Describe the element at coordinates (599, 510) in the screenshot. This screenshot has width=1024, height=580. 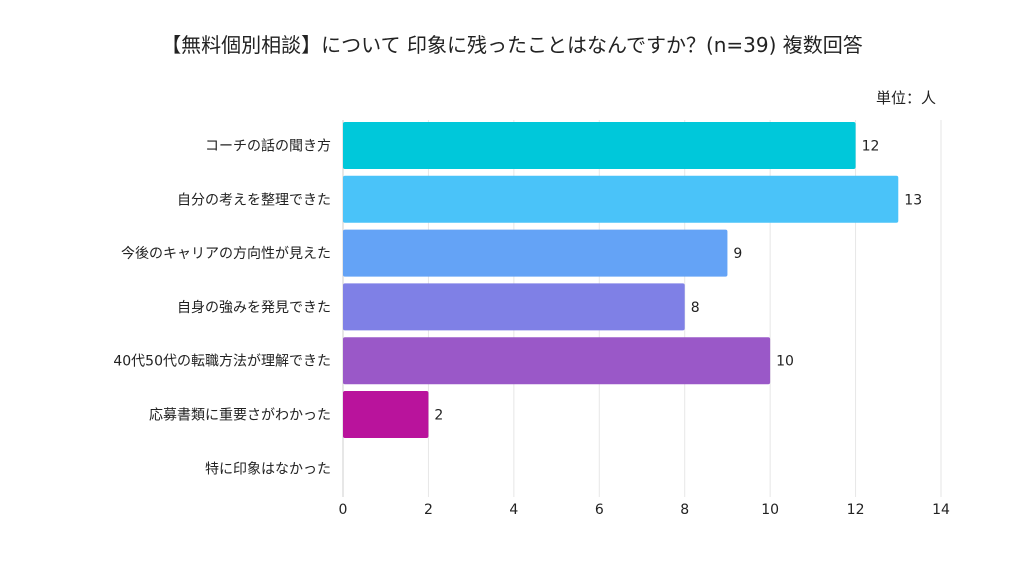
I see `x-tick-label: 6` at that location.